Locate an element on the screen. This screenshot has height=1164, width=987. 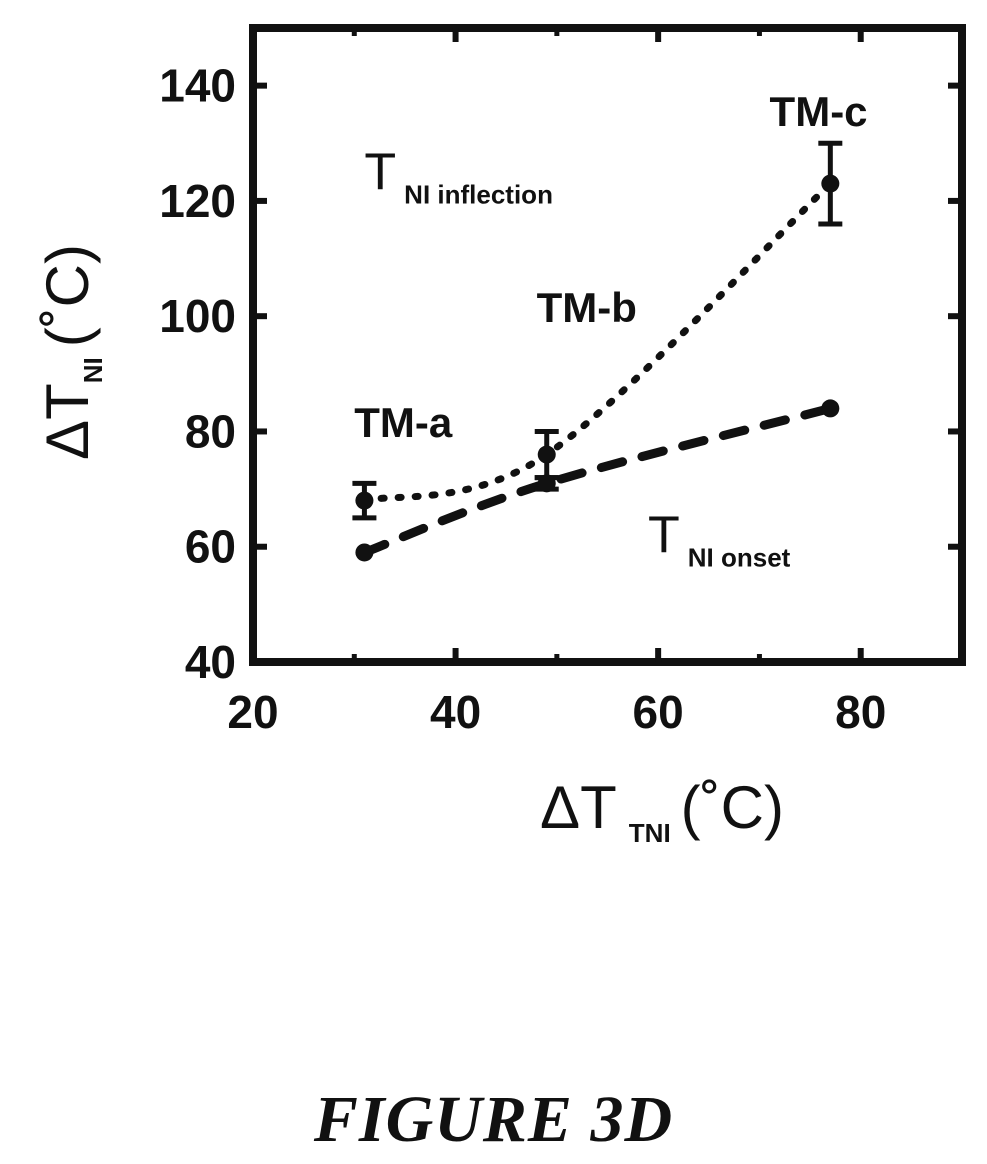
y-tick-label: 120 is located at coordinates (197, 201).